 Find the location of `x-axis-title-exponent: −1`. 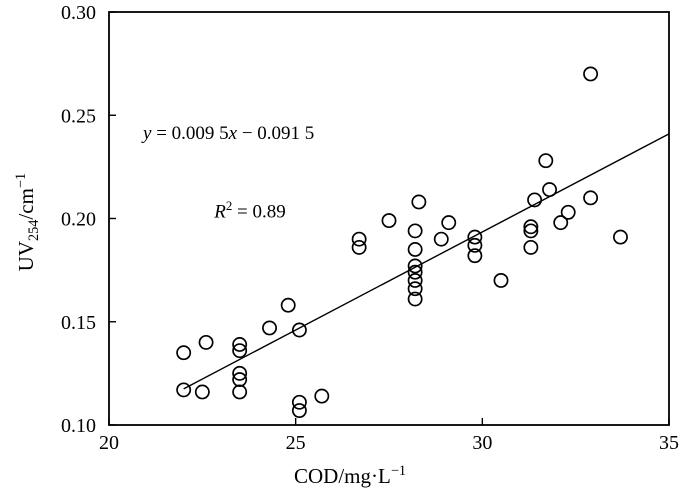

x-axis-title-exponent: −1 is located at coordinates (398, 471).